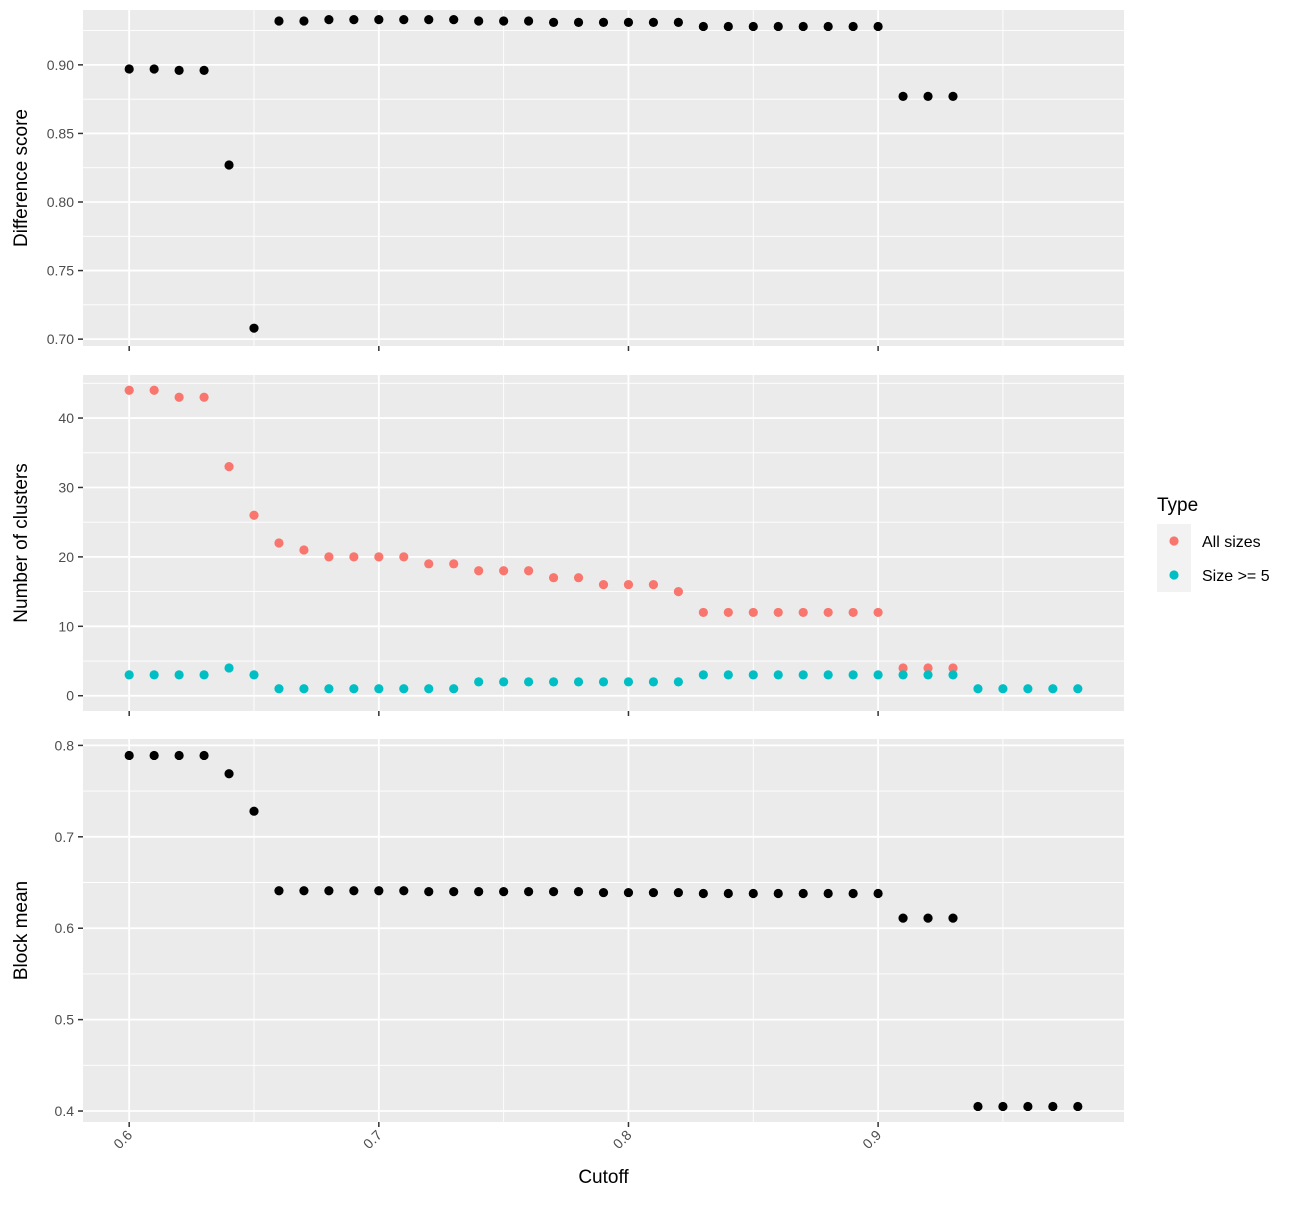  Describe the element at coordinates (1231, 542) in the screenshot. I see `legend-label: All sizes` at that location.